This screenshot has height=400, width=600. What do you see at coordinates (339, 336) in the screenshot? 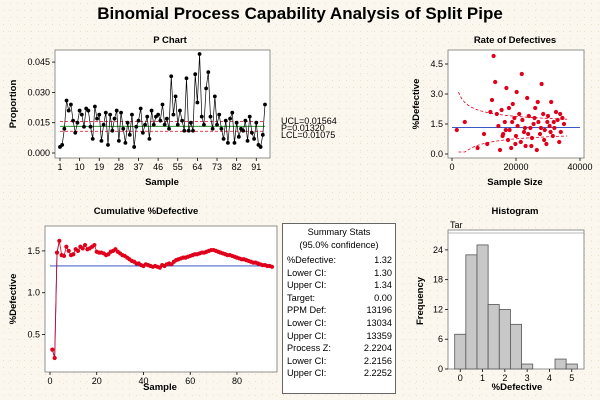
I see `summary-row: Upper CI: 13359` at bounding box center [339, 336].